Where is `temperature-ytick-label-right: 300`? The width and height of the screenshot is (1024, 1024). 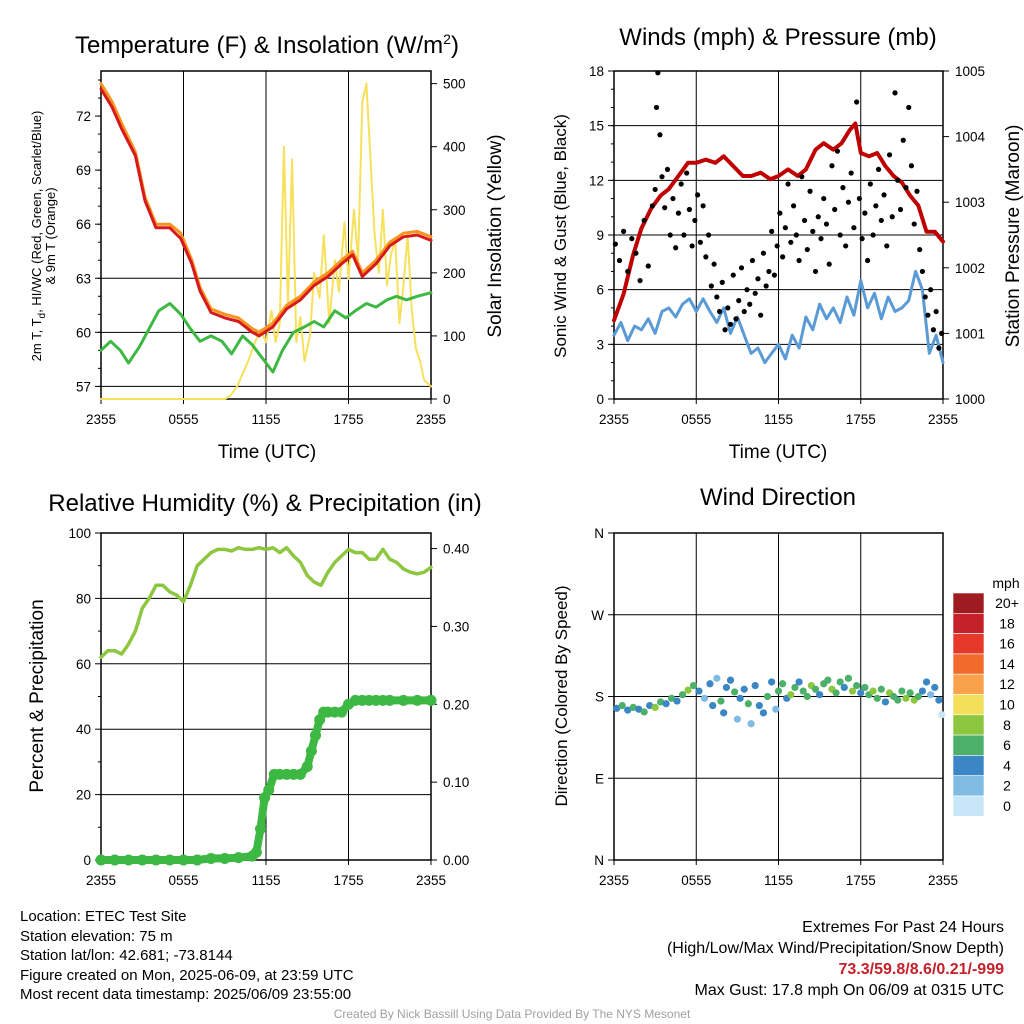 temperature-ytick-label-right: 300 is located at coordinates (454, 210).